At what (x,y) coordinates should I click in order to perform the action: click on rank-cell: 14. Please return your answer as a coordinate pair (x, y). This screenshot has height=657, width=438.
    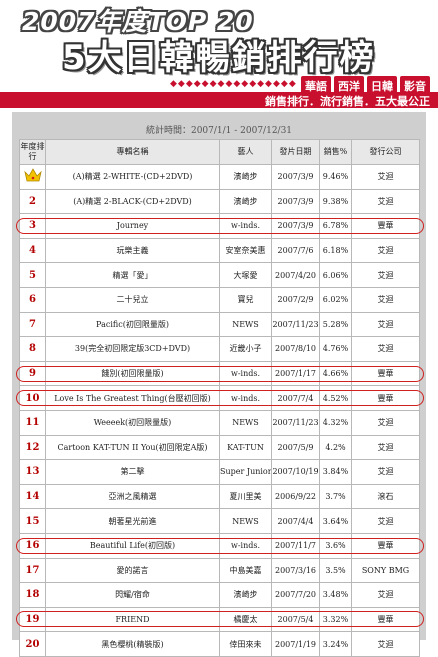
    Looking at the image, I should click on (32, 496).